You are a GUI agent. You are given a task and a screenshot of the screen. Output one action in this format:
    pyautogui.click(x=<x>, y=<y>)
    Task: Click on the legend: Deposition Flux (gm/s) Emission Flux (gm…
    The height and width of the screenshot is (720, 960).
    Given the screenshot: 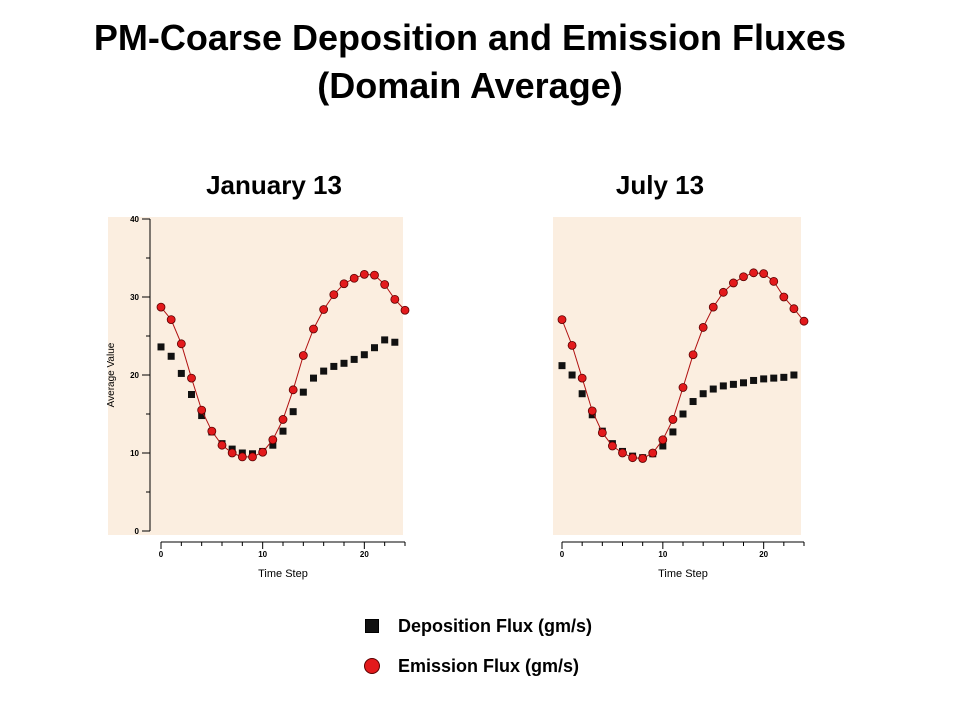 What is the action you would take?
    pyautogui.click(x=476, y=646)
    